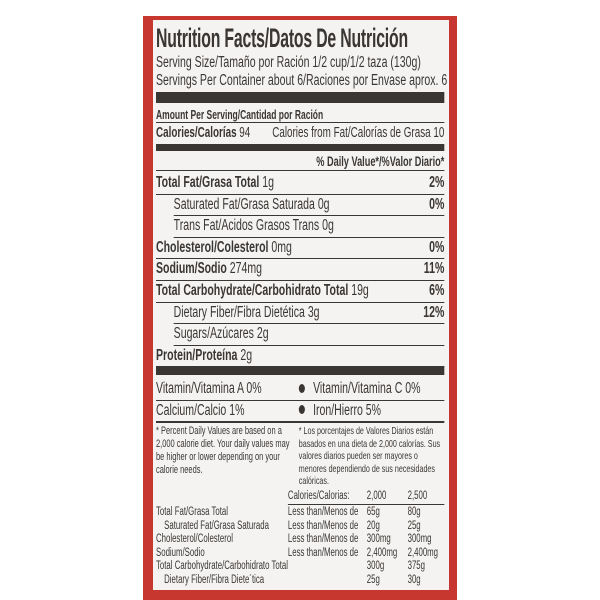 The height and width of the screenshot is (600, 600). I want to click on nutrient-daily-value: 6%, so click(437, 290).